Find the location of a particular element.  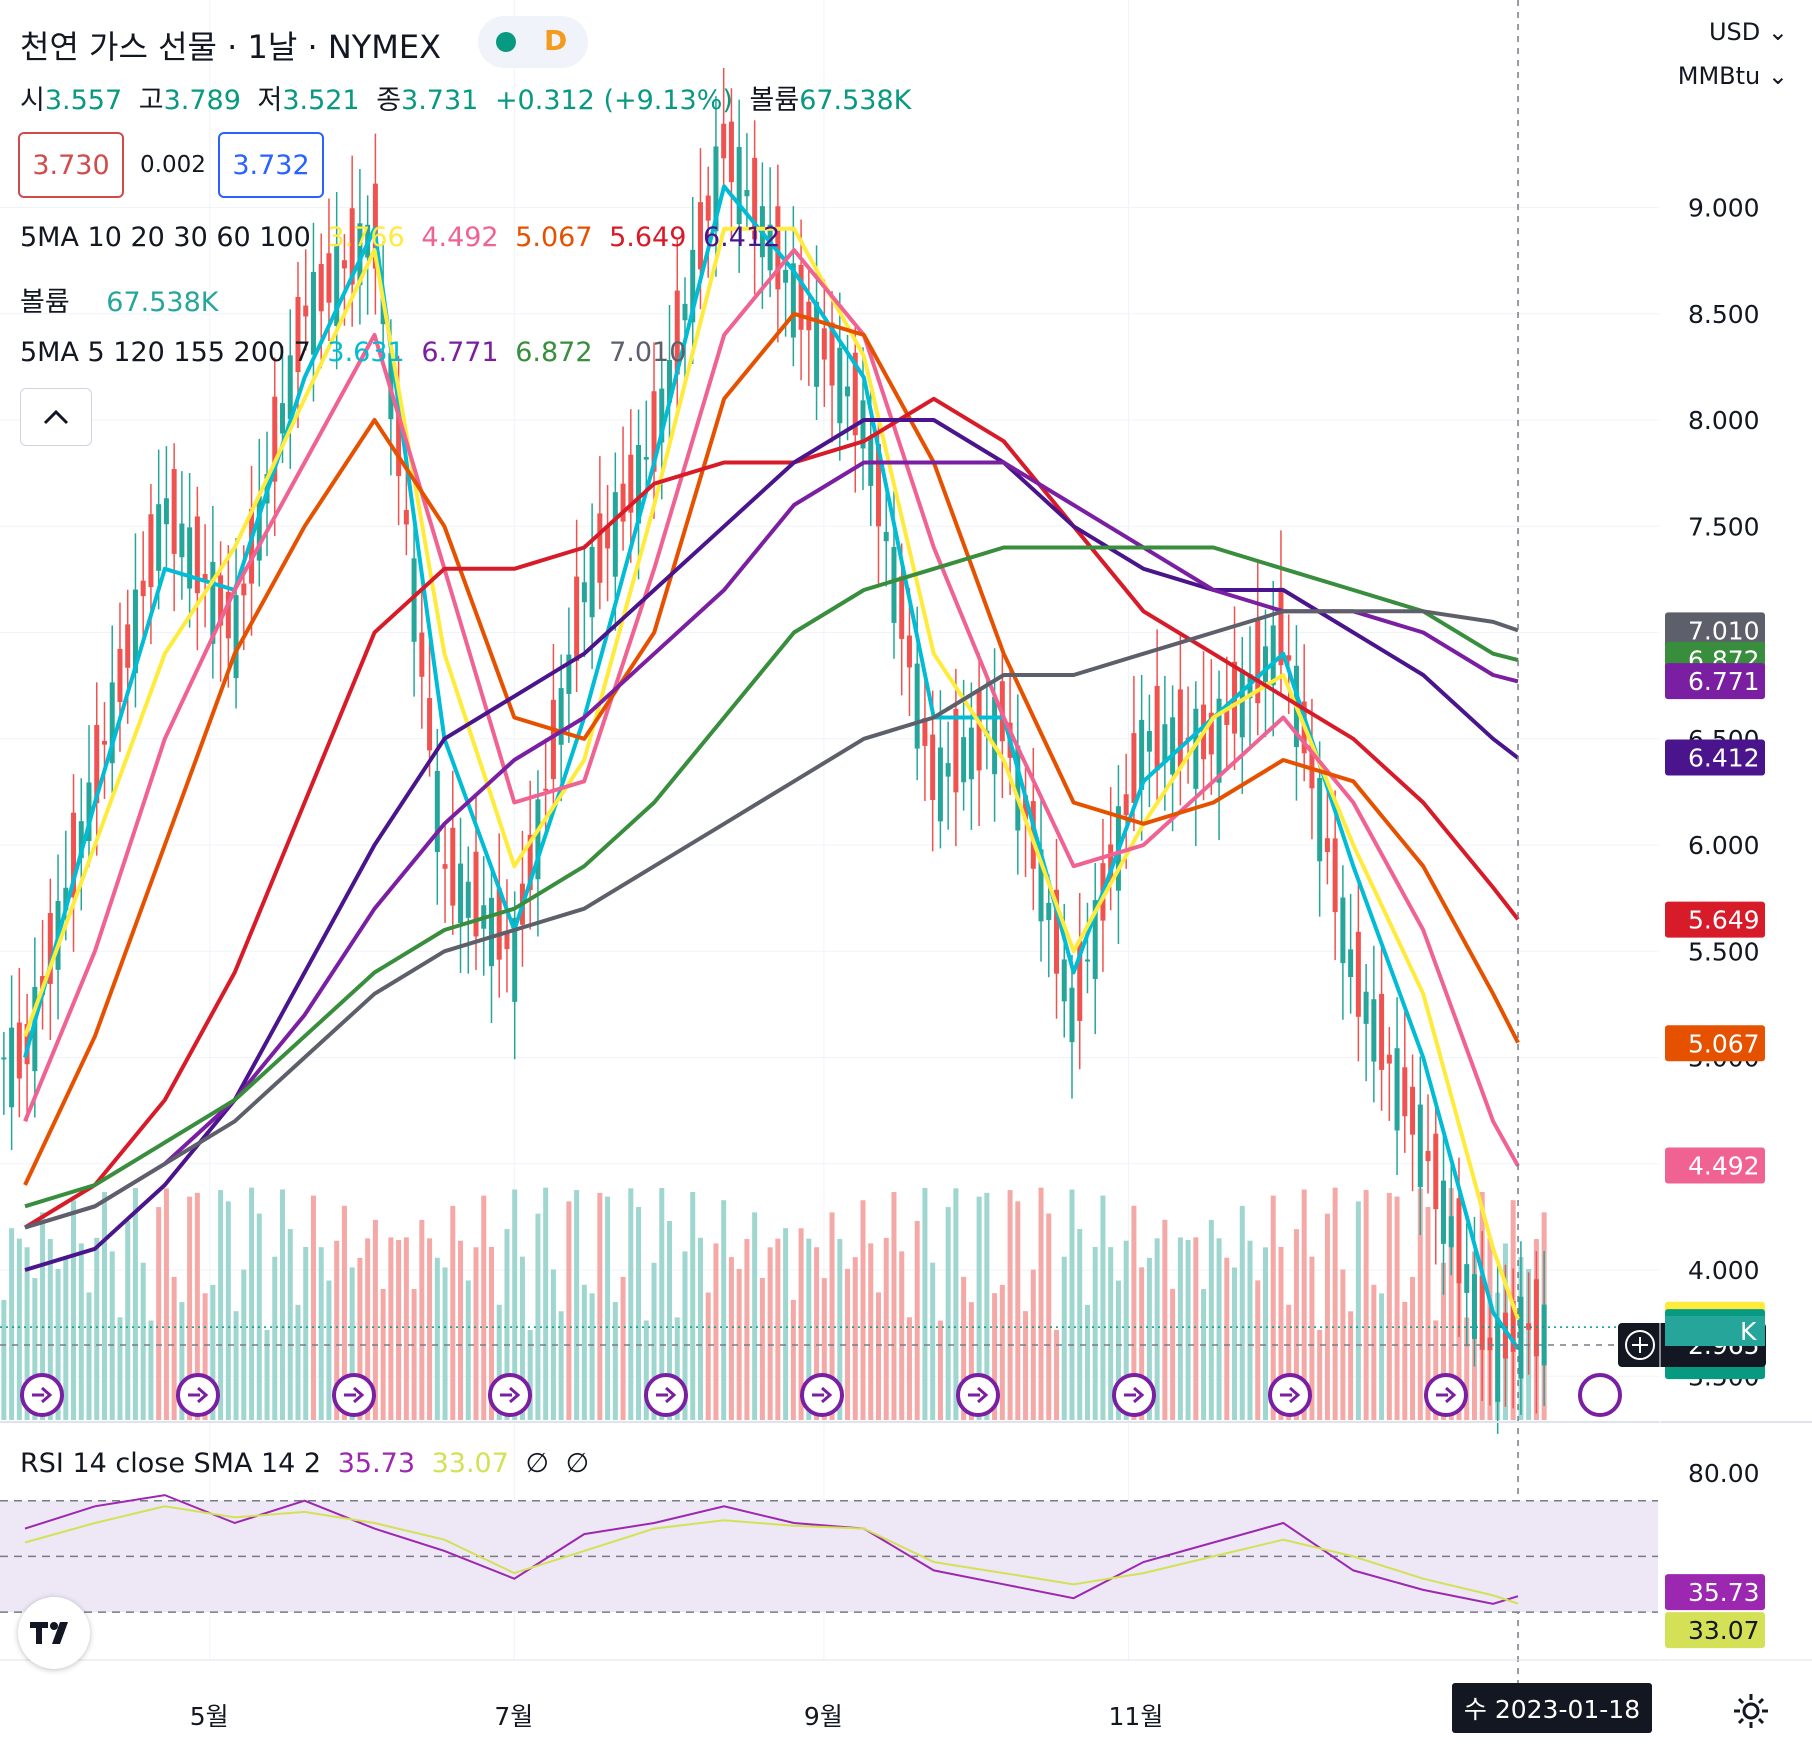

rsi-sma-line is located at coordinates (771, 1555).